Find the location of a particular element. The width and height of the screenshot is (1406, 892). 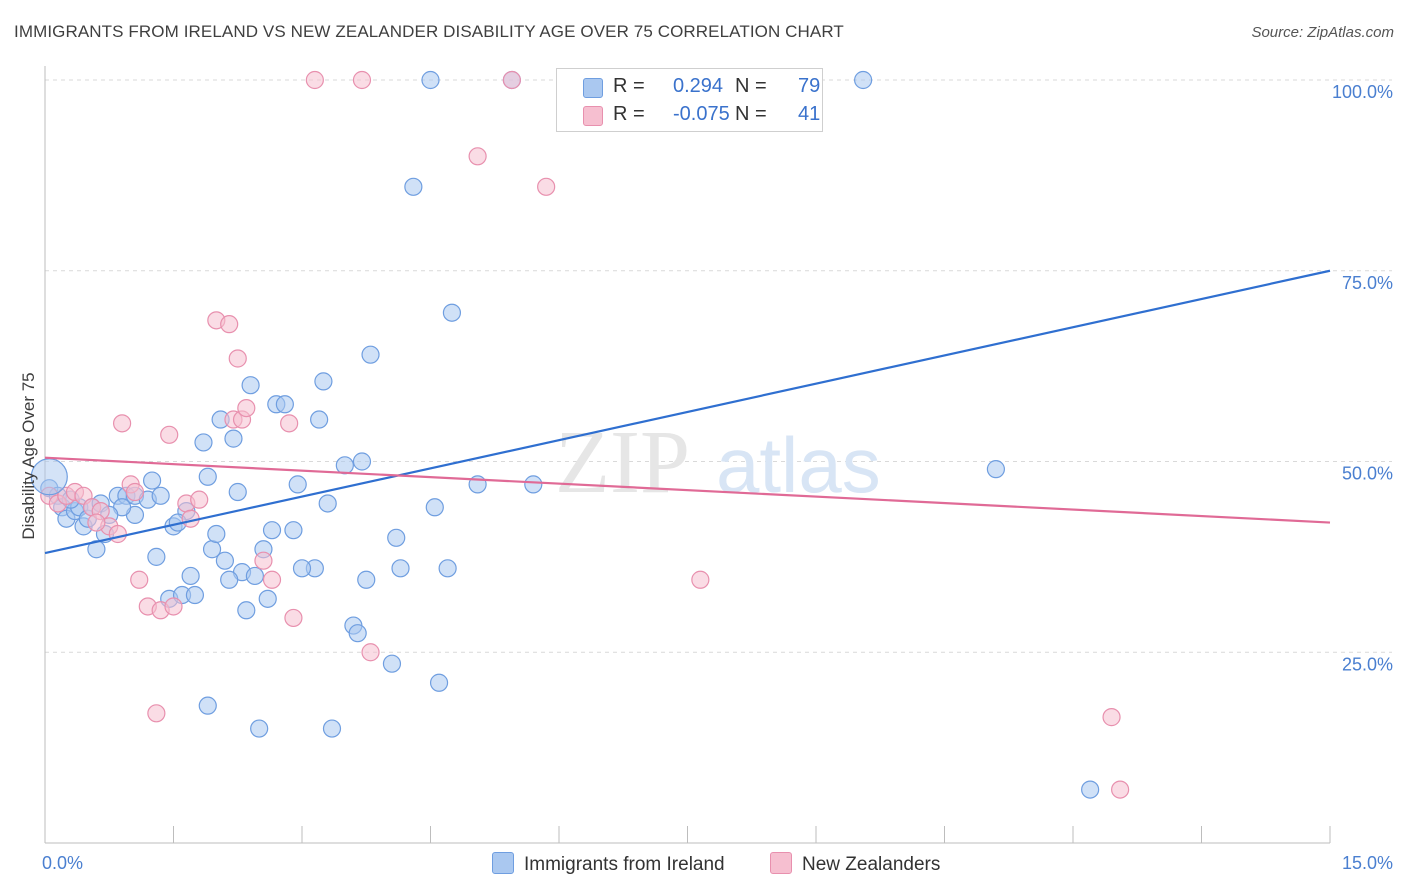

r-value: 0.294 is located at coordinates (698, 86).